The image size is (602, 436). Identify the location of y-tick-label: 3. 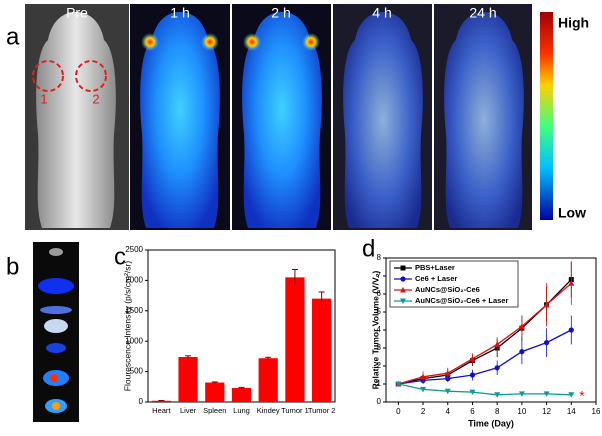
(379, 347).